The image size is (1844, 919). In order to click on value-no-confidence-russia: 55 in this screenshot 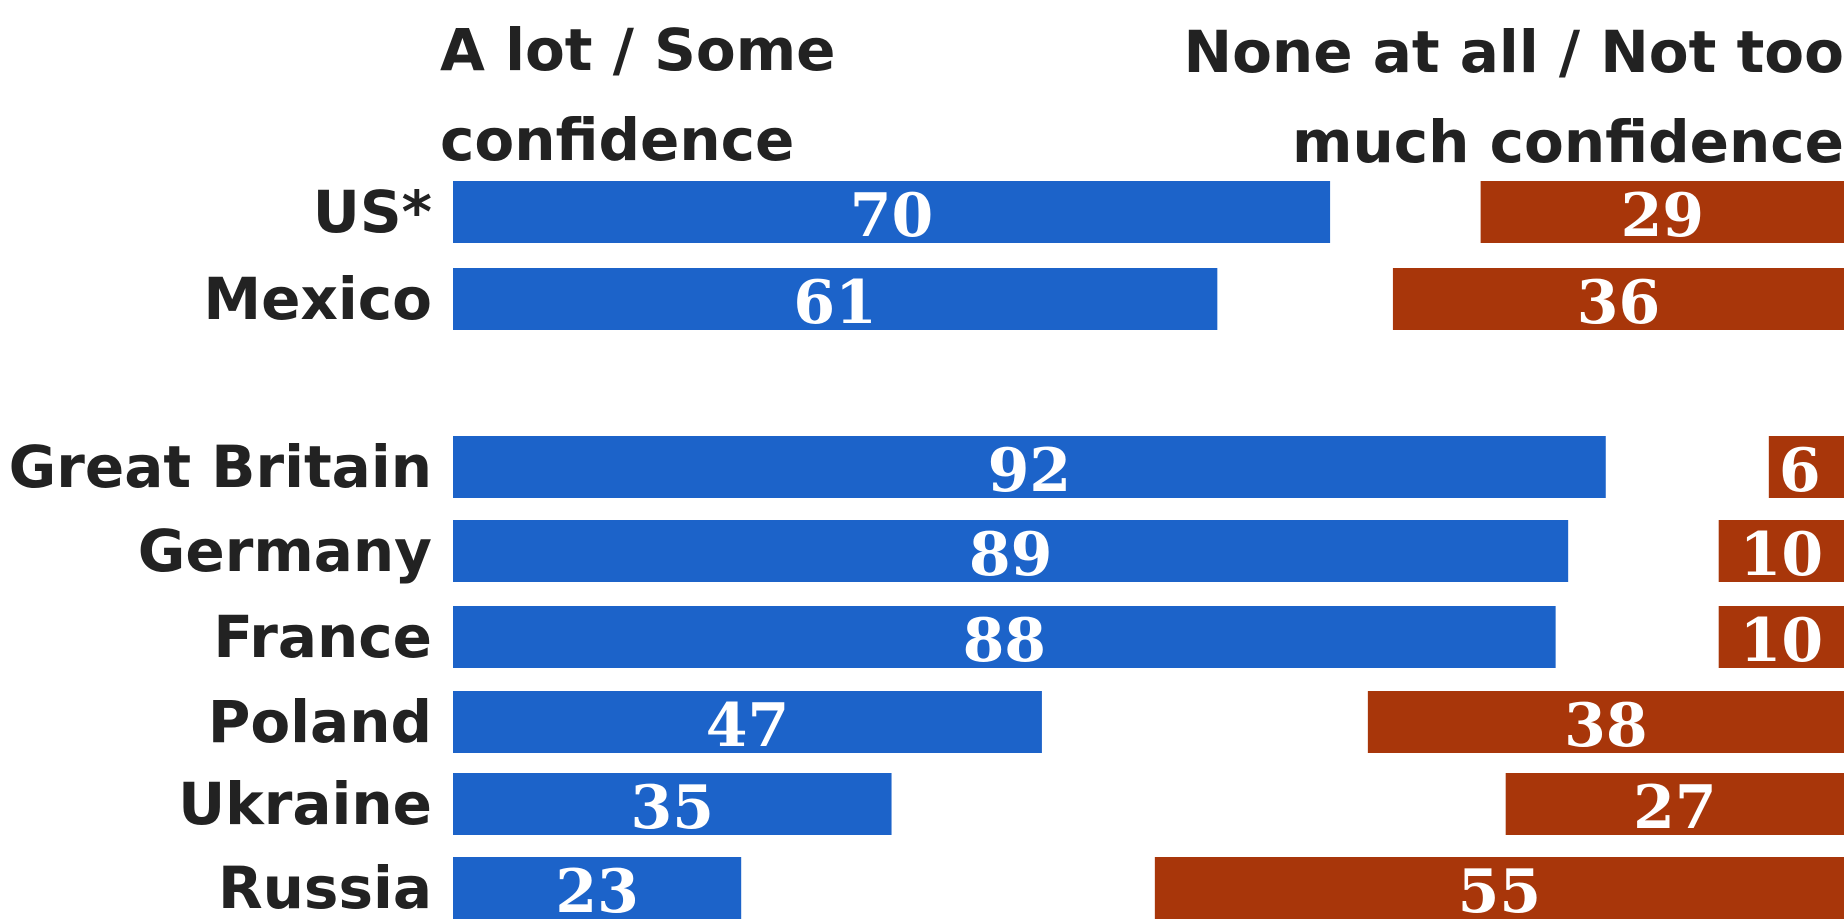, I will do `click(1500, 888)`.